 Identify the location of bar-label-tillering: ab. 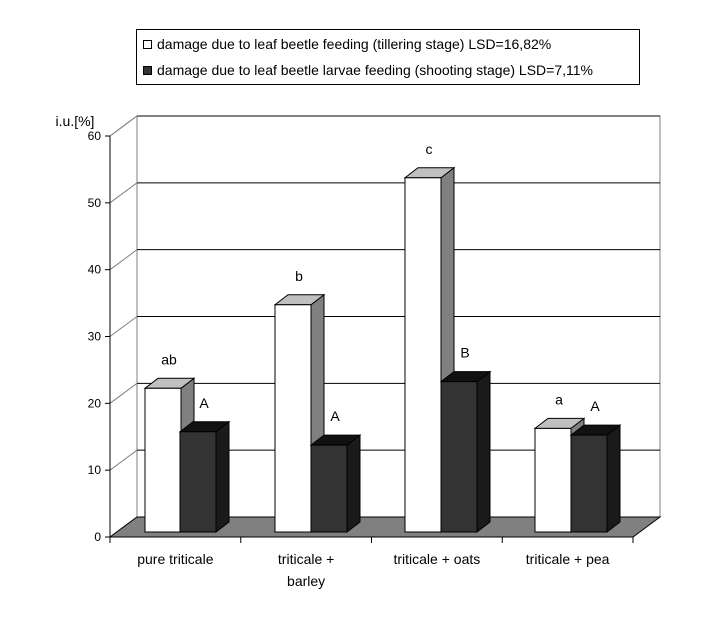
(169, 359).